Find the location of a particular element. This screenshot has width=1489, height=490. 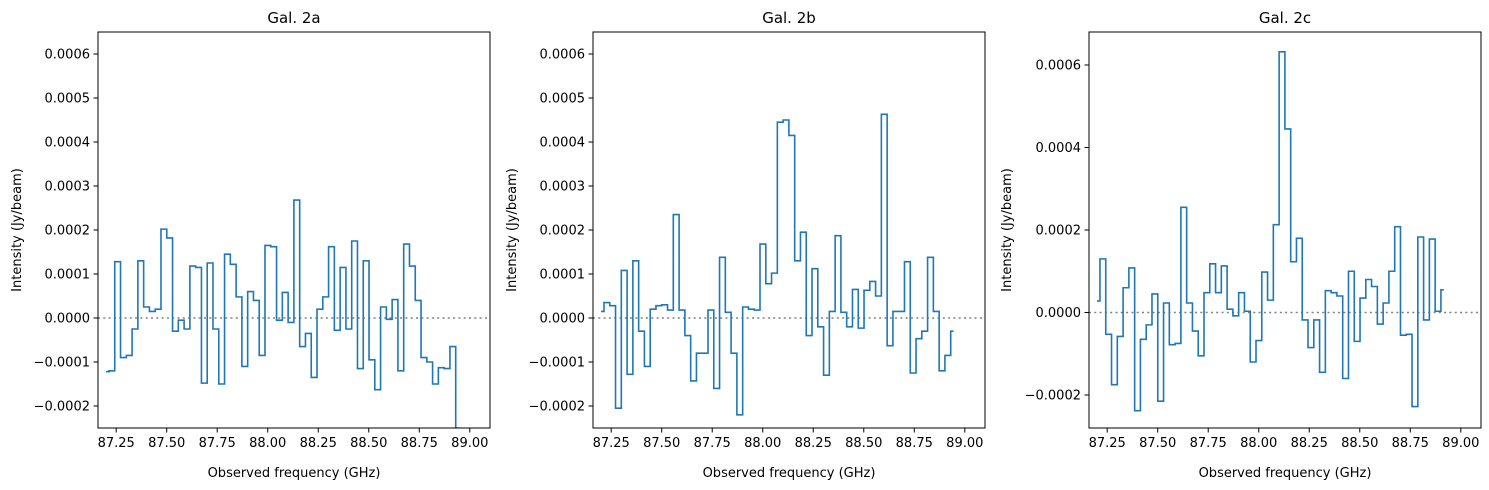

subplot-title: Gal. 2a is located at coordinates (293, 18).